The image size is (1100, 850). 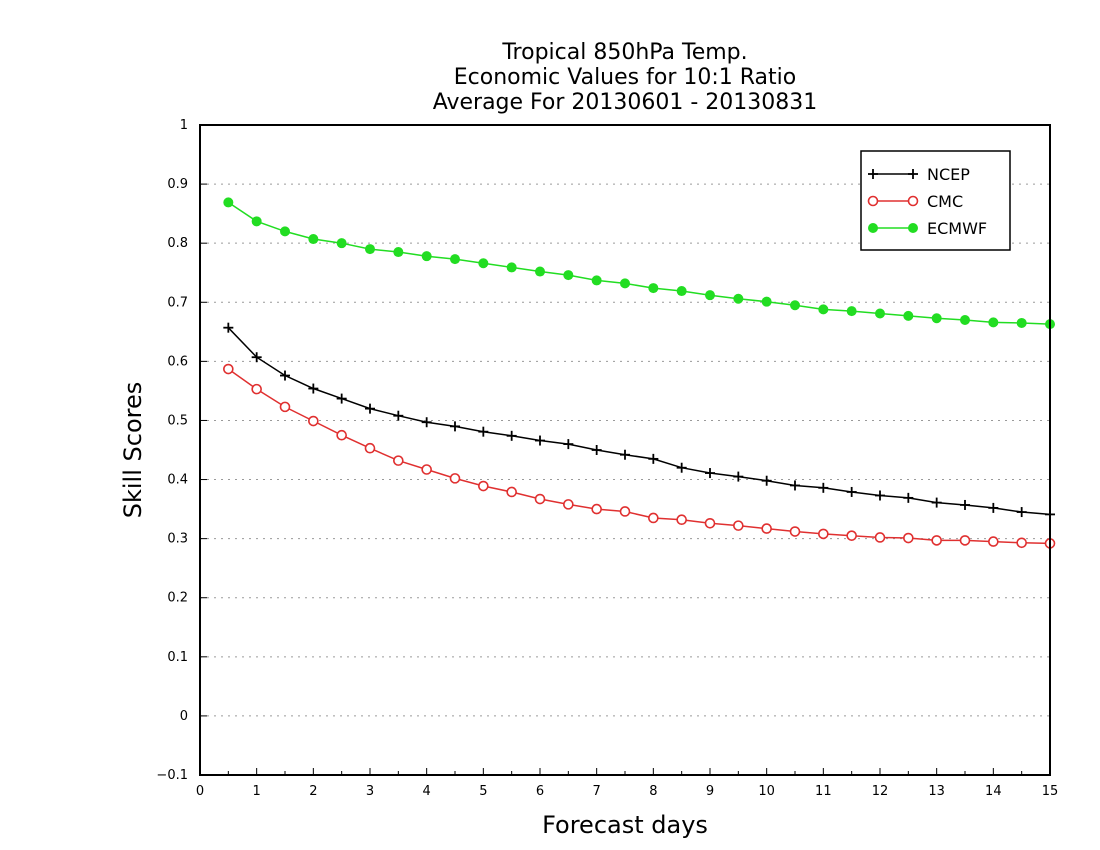 What do you see at coordinates (880, 791) in the screenshot?
I see `x-tick-label: 12` at bounding box center [880, 791].